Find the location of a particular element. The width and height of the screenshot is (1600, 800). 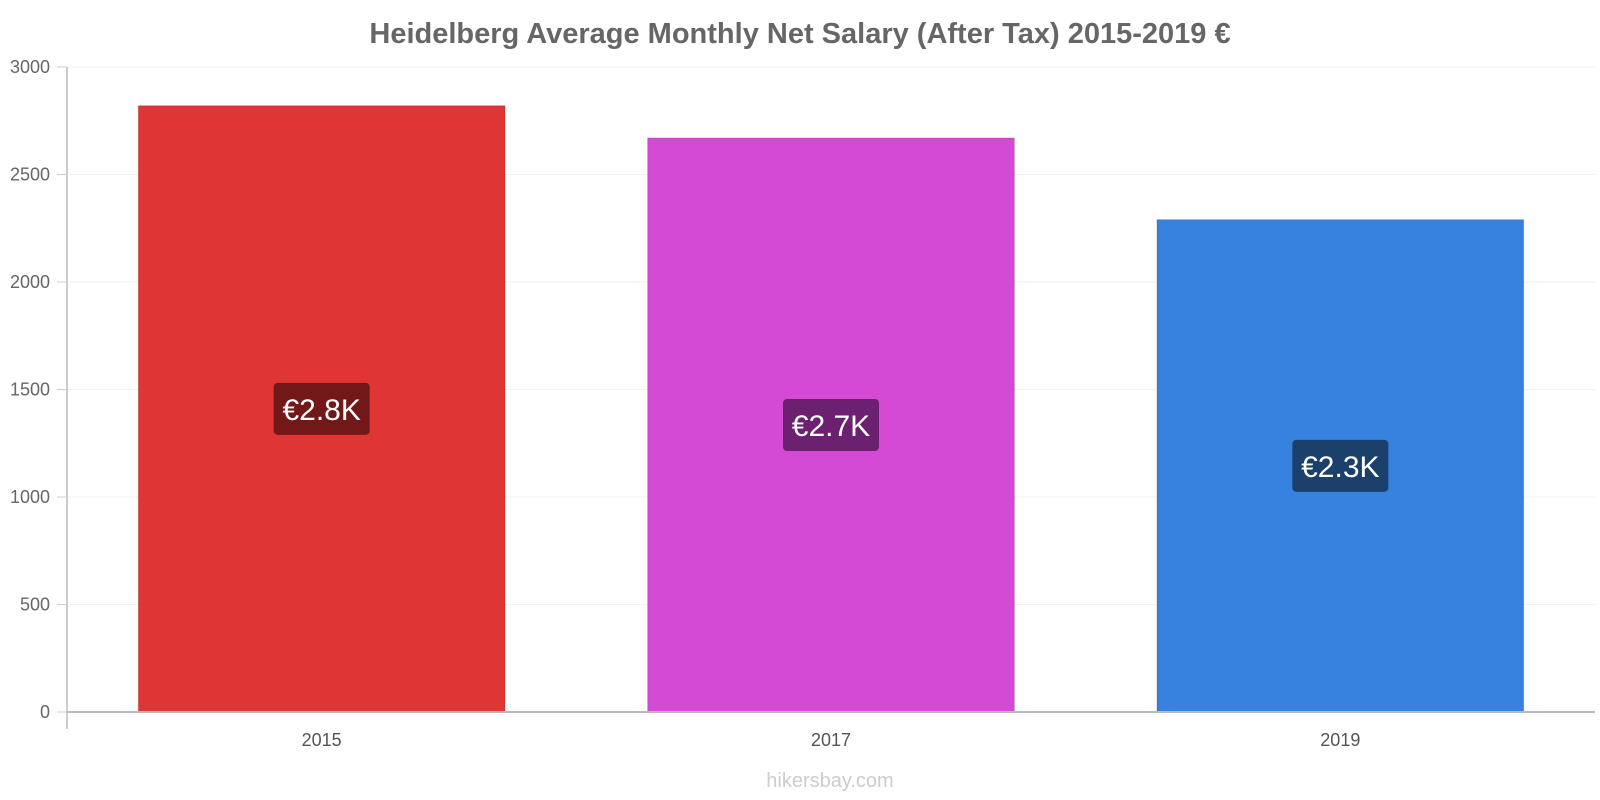

data-label: €2.8K is located at coordinates (321, 410).